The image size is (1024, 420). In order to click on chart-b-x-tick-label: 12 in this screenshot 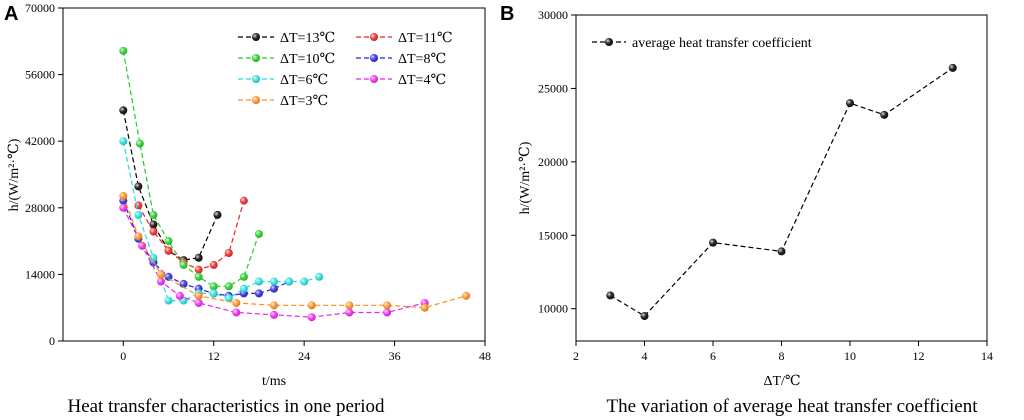, I will do `click(919, 356)`.